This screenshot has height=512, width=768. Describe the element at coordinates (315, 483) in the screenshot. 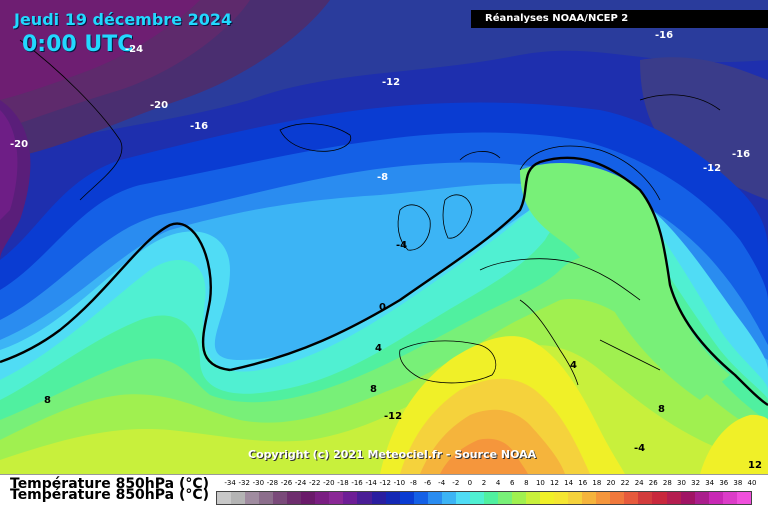

I see `legend-tick-label: -22` at that location.